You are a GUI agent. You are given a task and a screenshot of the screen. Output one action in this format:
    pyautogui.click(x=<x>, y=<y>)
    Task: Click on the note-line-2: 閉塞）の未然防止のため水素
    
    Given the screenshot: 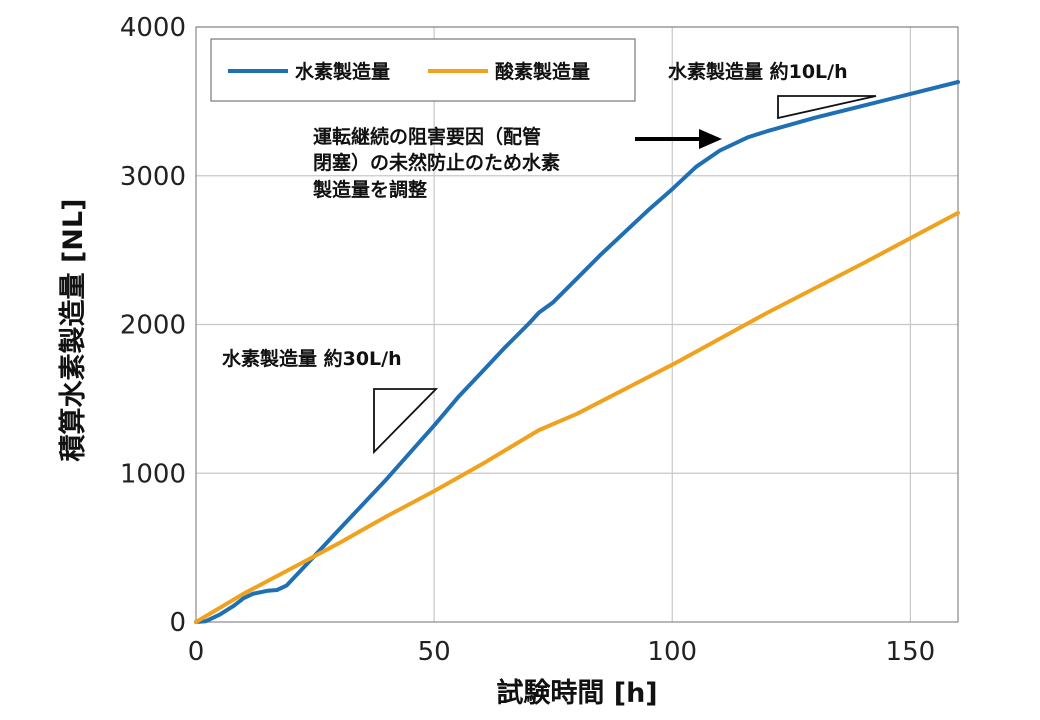 What is the action you would take?
    pyautogui.click(x=436, y=162)
    